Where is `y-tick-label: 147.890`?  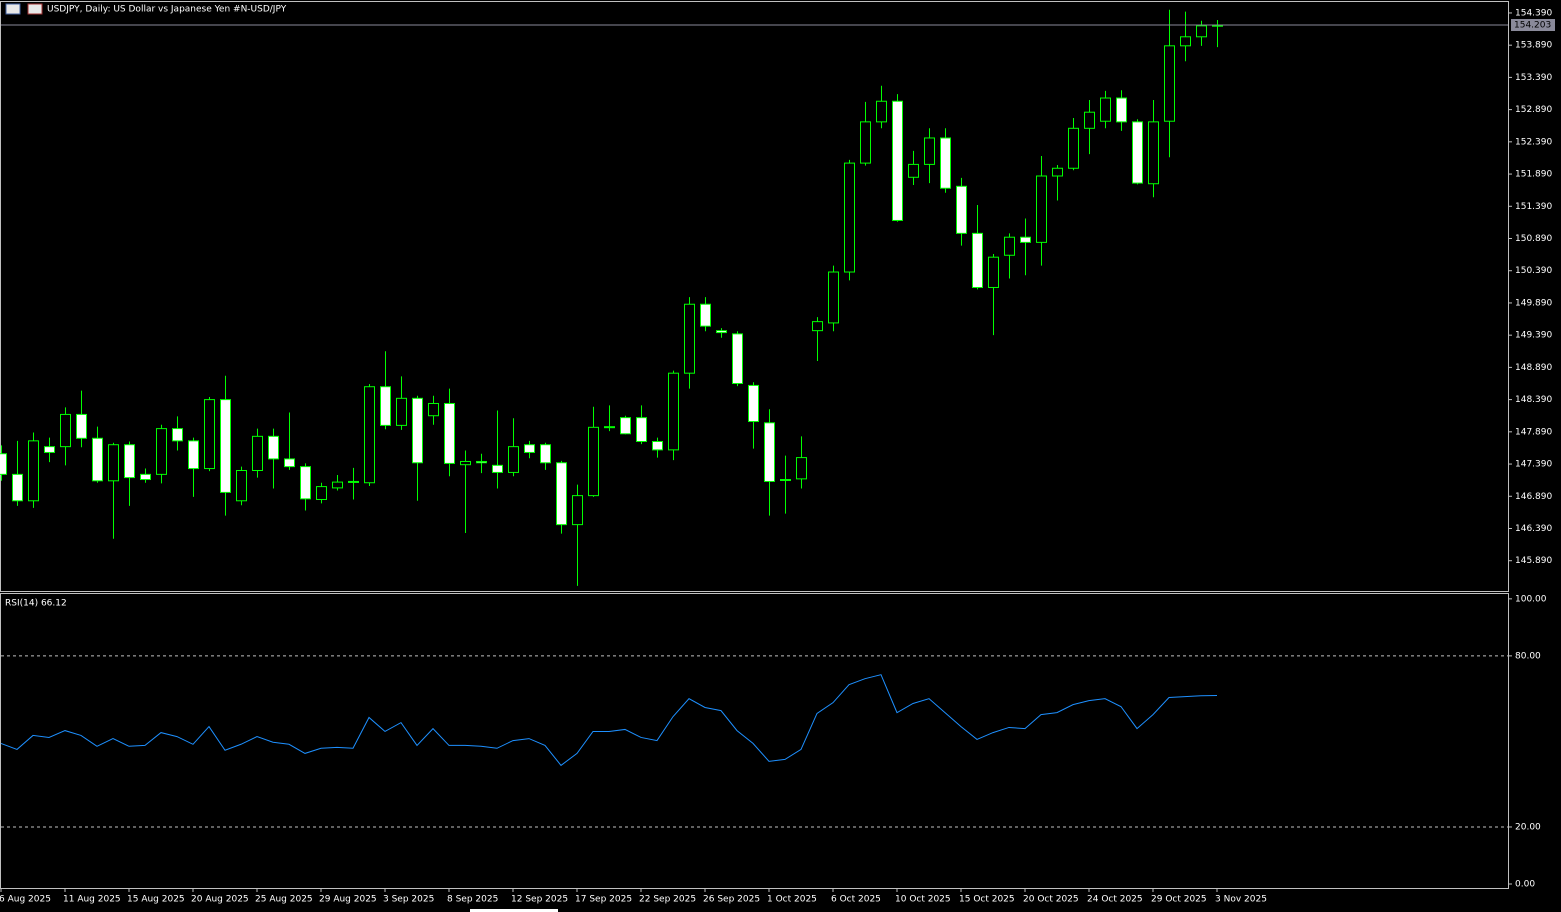 y-tick-label: 147.890 is located at coordinates (1533, 432).